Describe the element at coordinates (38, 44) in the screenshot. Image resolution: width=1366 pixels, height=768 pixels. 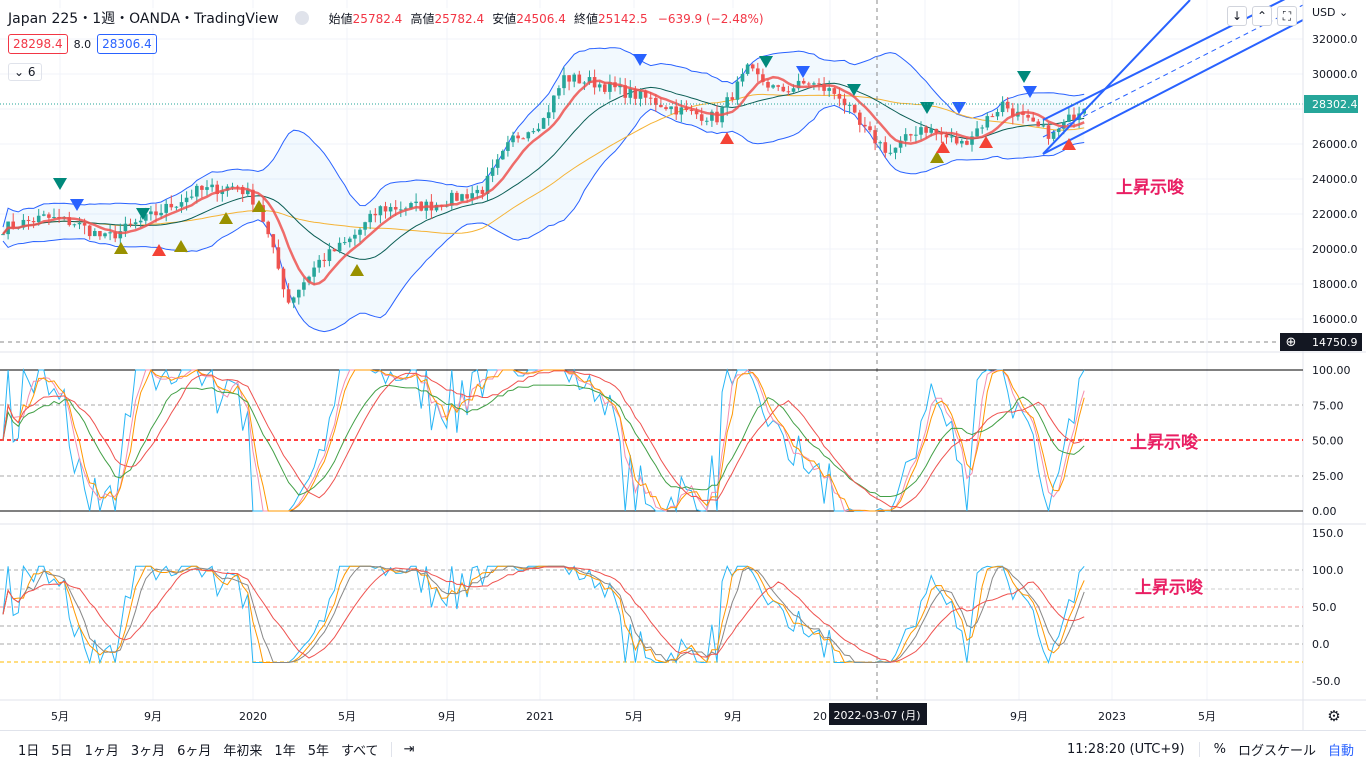
I see `sell-button: 28298.4` at that location.